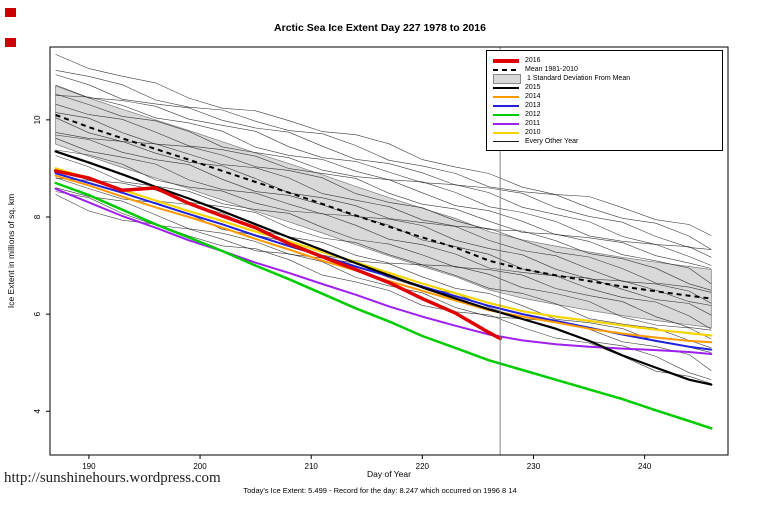  What do you see at coordinates (312, 466) in the screenshot?
I see `x-tick-label: 210` at bounding box center [312, 466].